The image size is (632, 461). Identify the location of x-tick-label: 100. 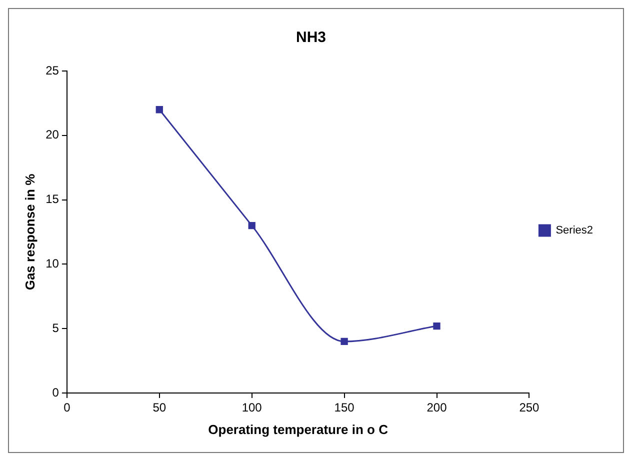
(252, 407).